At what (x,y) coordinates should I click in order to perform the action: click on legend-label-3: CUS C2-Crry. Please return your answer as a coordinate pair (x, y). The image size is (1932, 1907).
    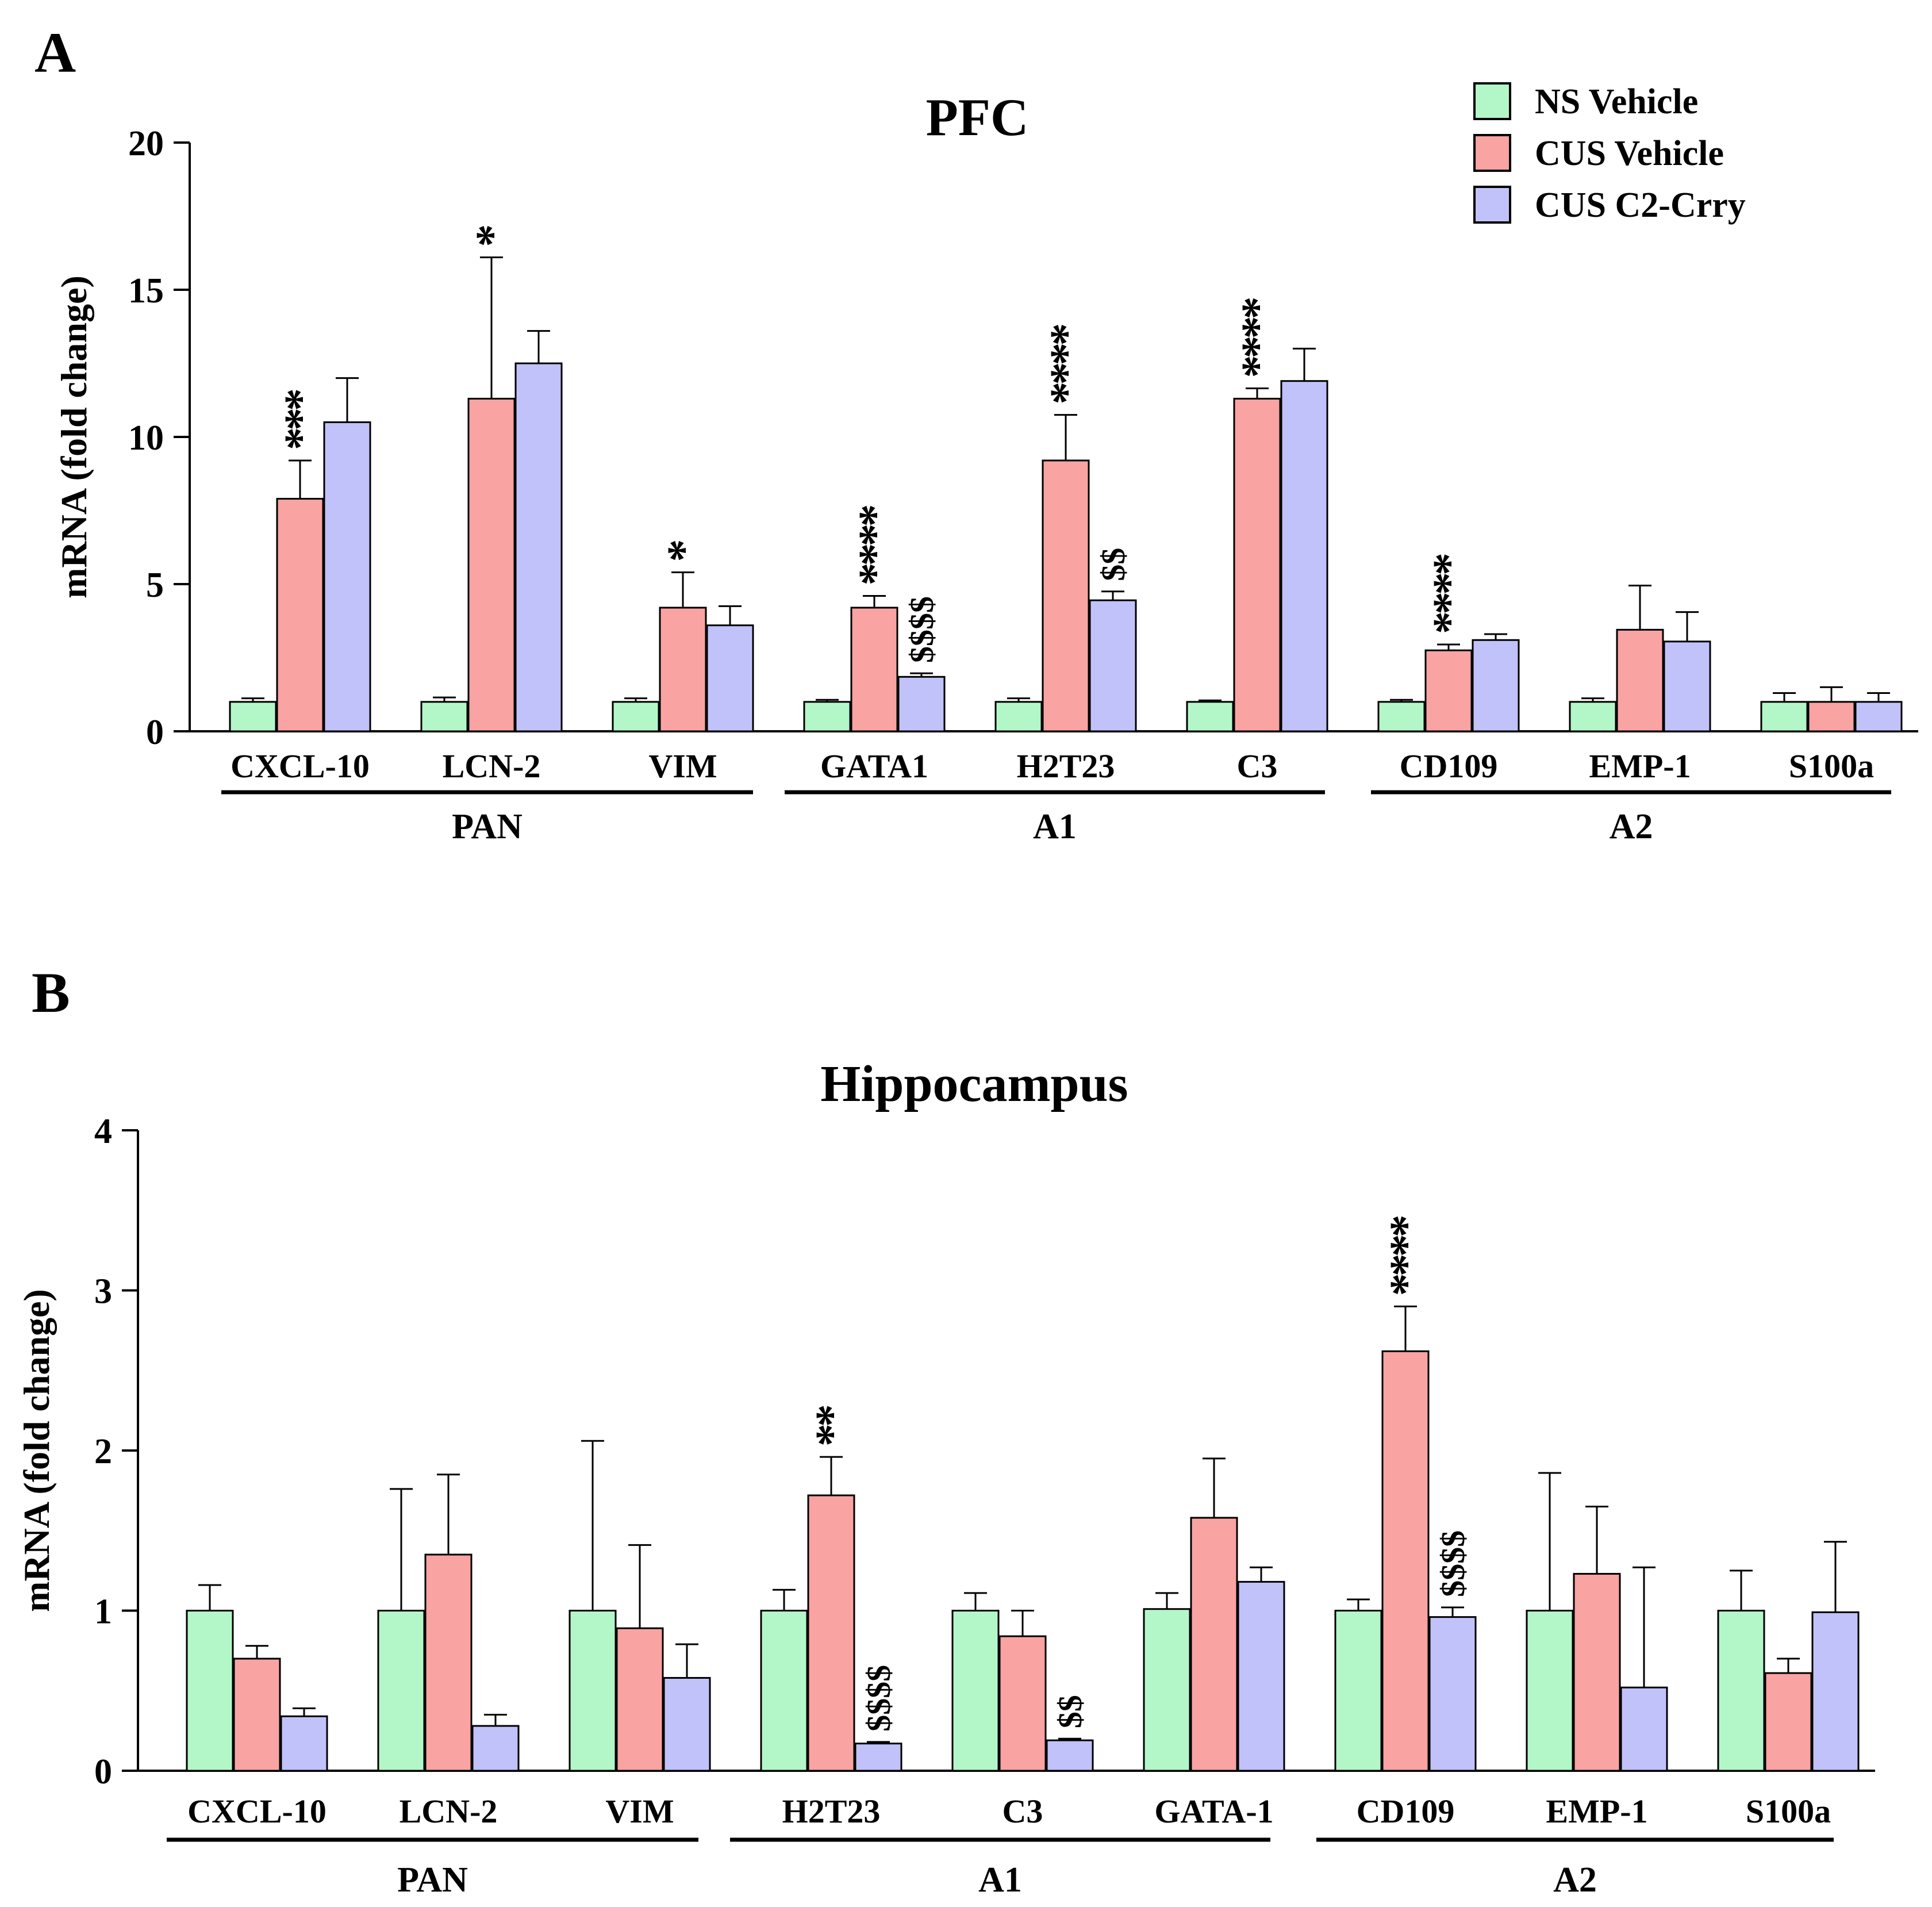
    Looking at the image, I should click on (1640, 205).